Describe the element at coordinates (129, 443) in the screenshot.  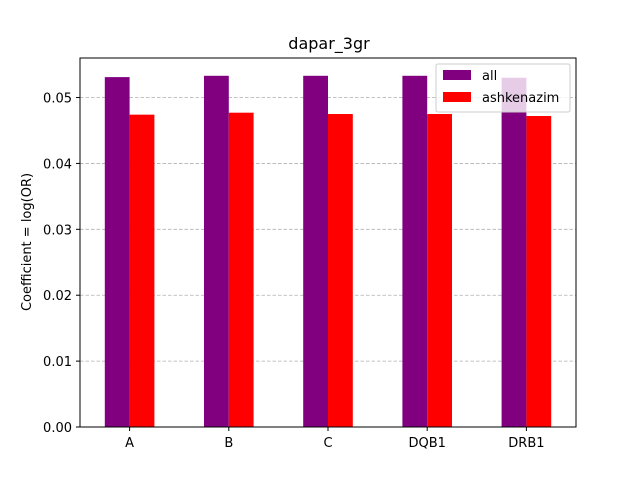
I see `x-tick-label: A` at that location.